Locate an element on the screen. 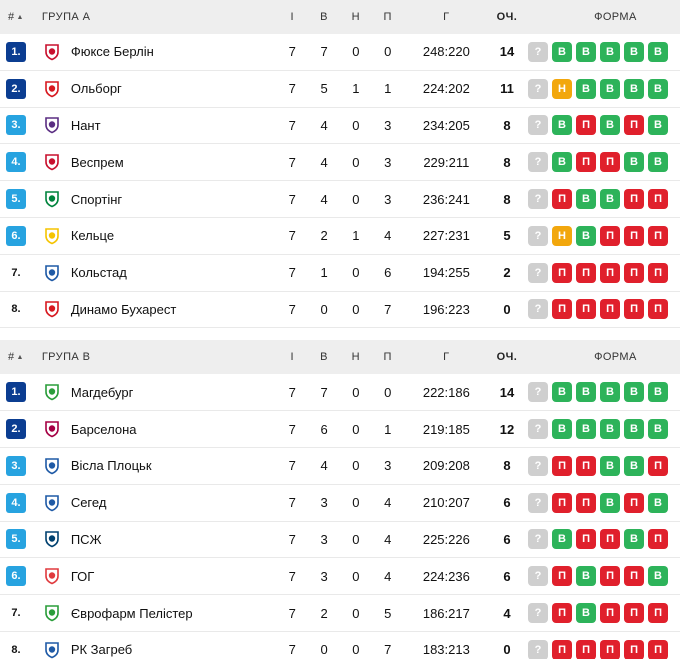 The width and height of the screenshot is (680, 659). table-row: 2. Барселона 7 6 0 1 219:185 12? В В В В В is located at coordinates (340, 429).